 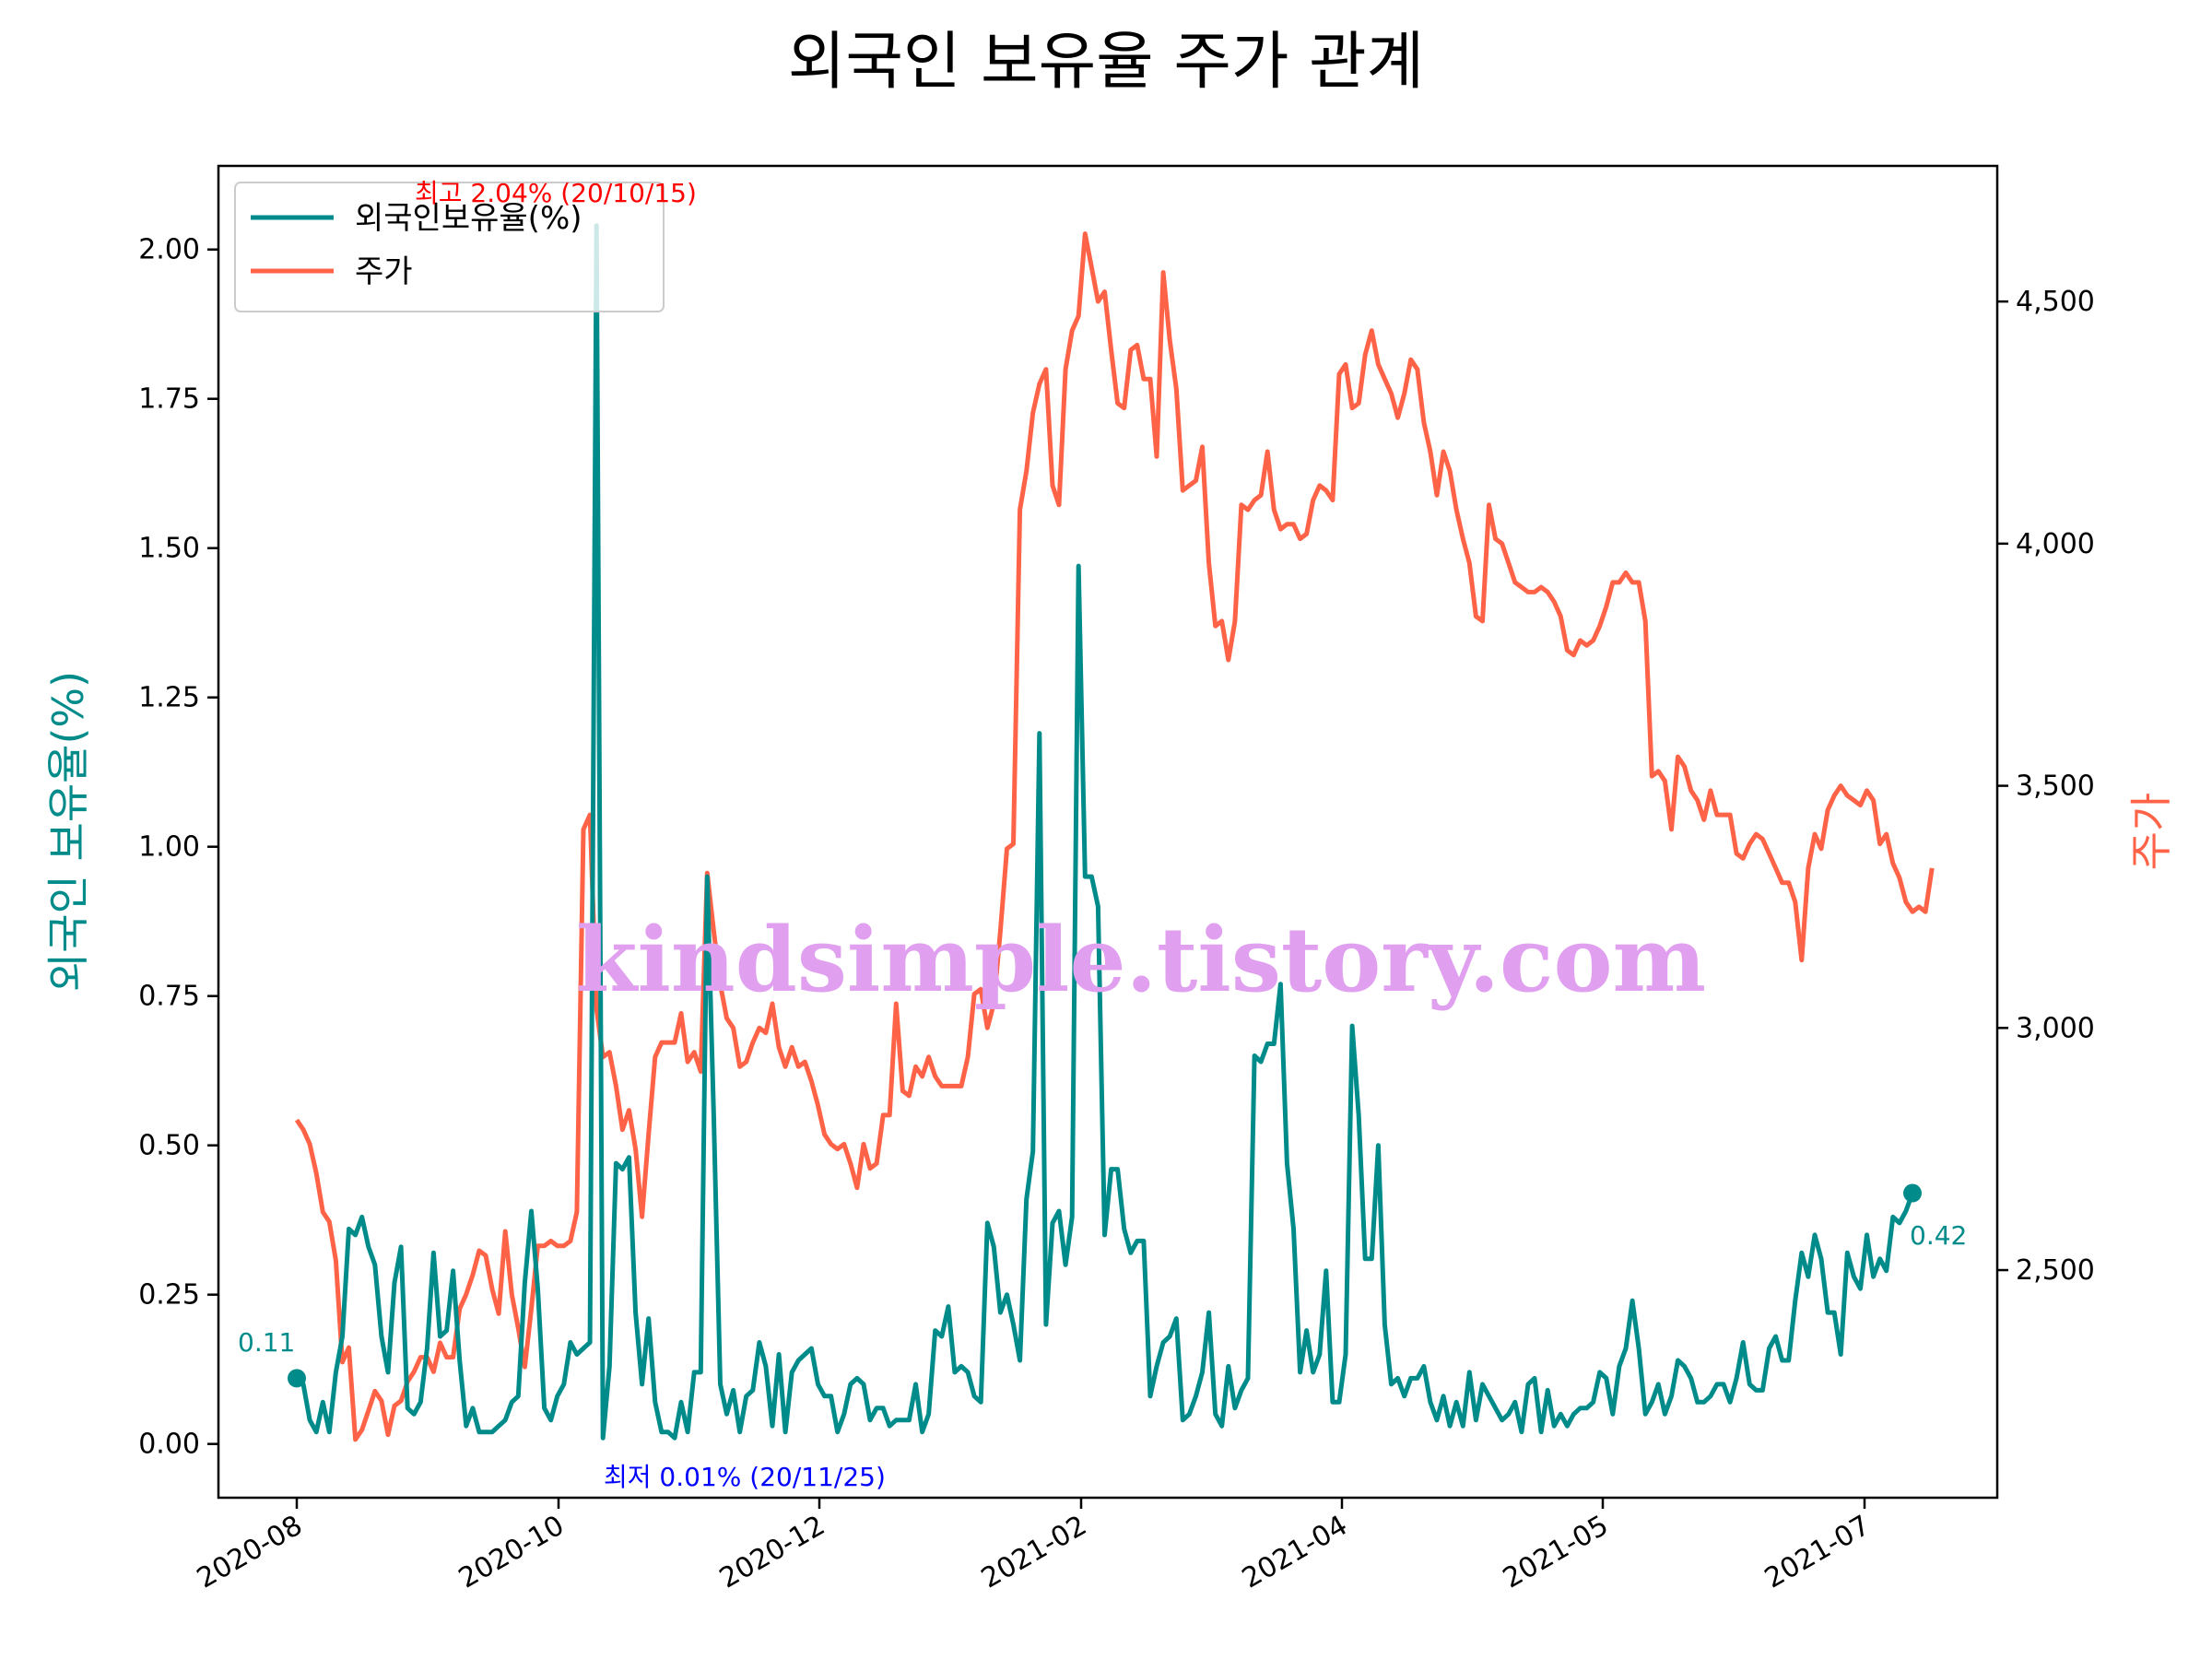 What do you see at coordinates (1034, 1552) in the screenshot?
I see `x-tick-label: 2021-02` at bounding box center [1034, 1552].